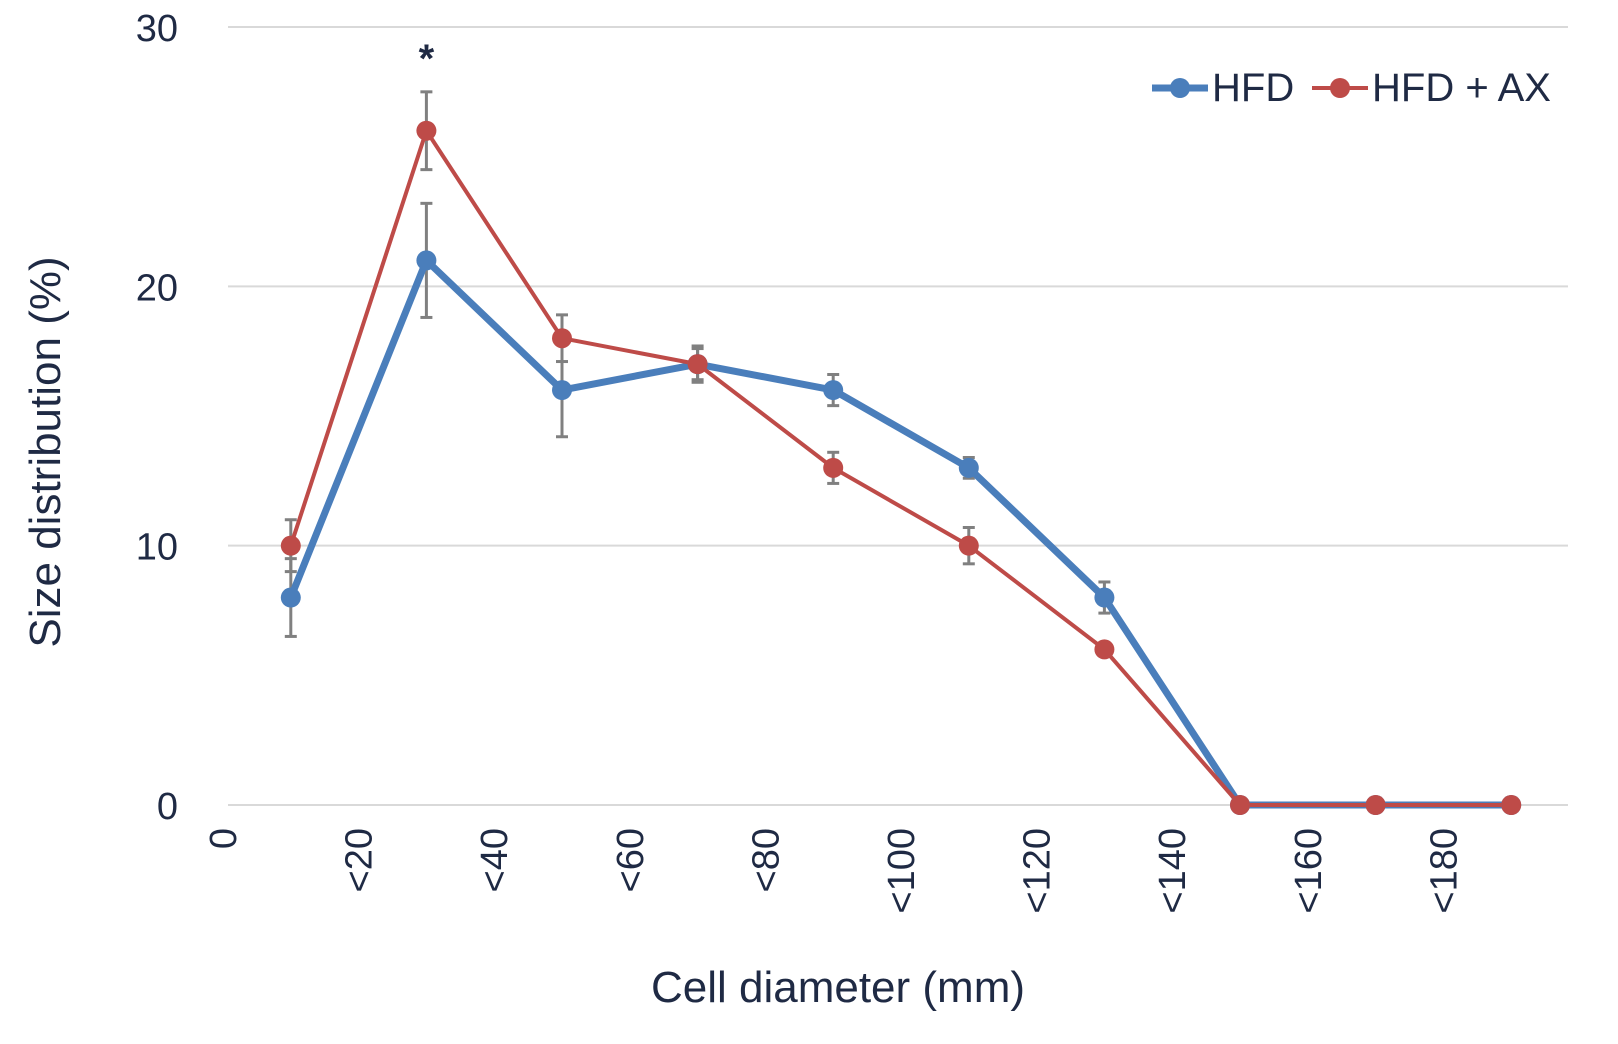 The height and width of the screenshot is (1044, 1618). I want to click on annotations: *, so click(427, 59).